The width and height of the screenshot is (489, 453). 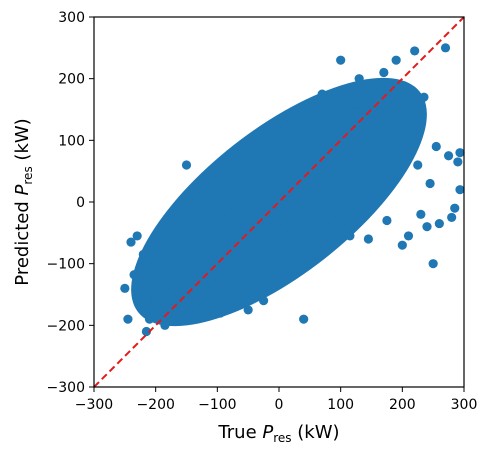 What do you see at coordinates (340, 405) in the screenshot?
I see `x-tick-label: 100` at bounding box center [340, 405].